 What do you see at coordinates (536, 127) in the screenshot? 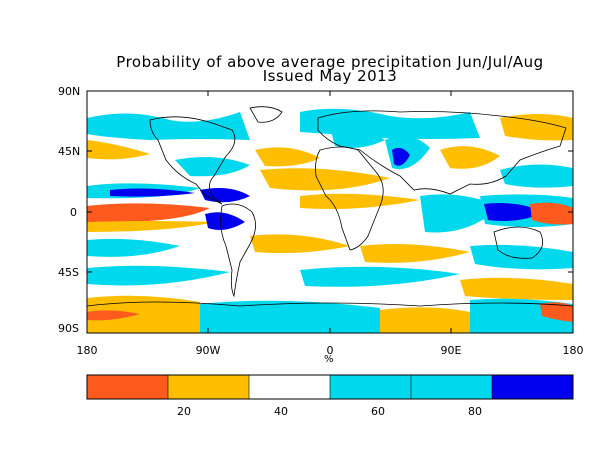
I see `region-arctic-orange` at bounding box center [536, 127].